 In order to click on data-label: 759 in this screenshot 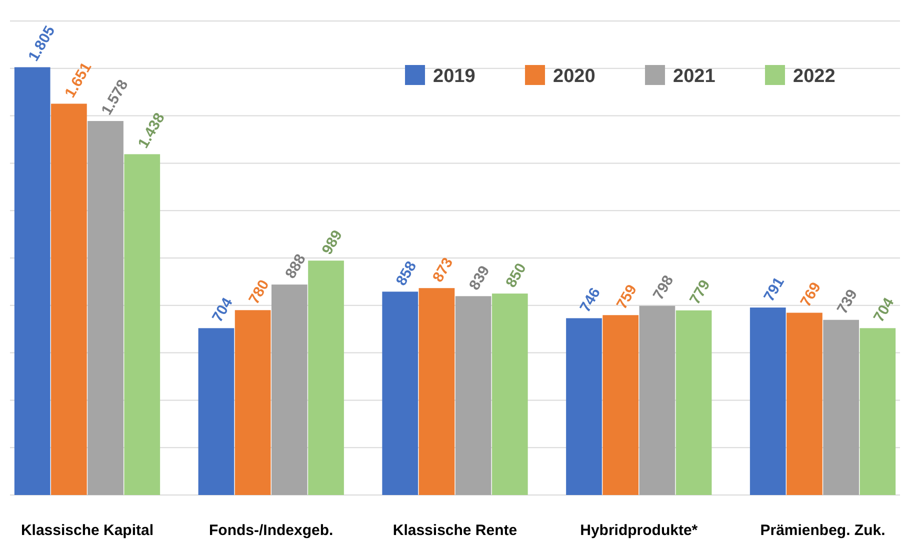, I will do `click(627, 297)`.